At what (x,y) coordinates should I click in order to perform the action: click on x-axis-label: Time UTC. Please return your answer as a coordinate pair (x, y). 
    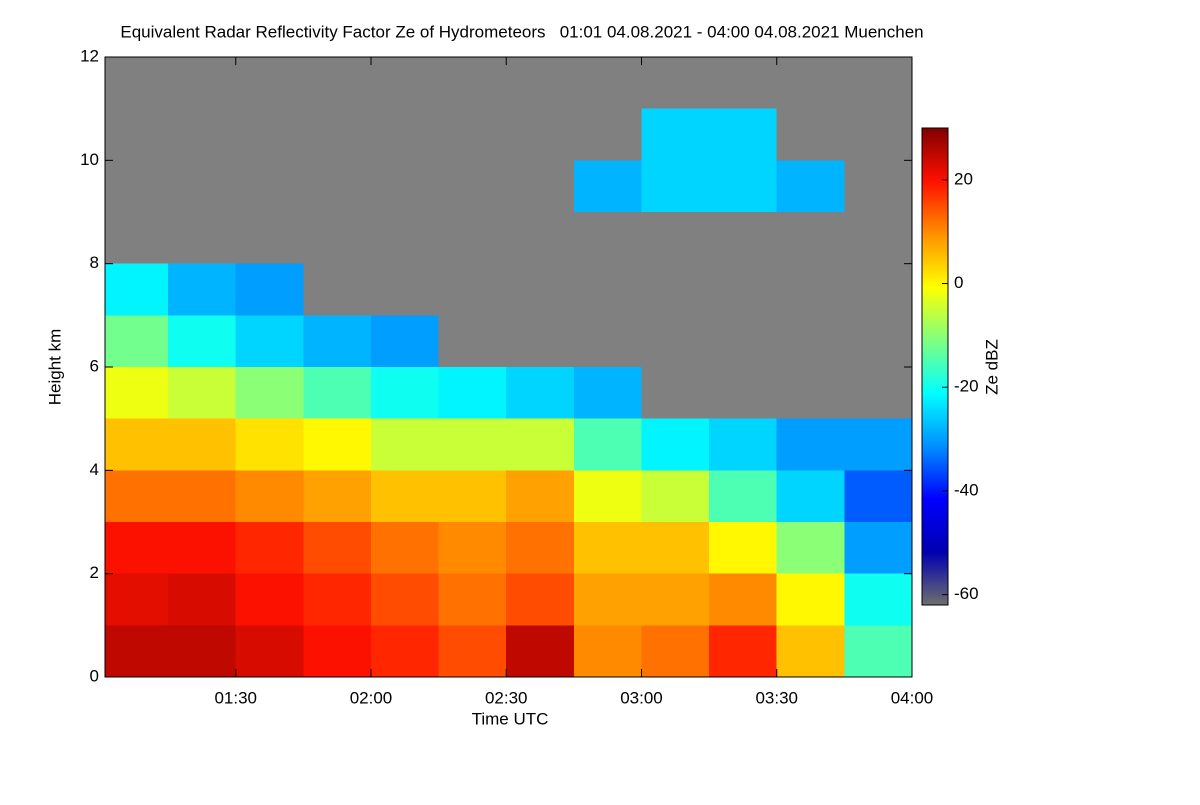
    Looking at the image, I should click on (510, 718).